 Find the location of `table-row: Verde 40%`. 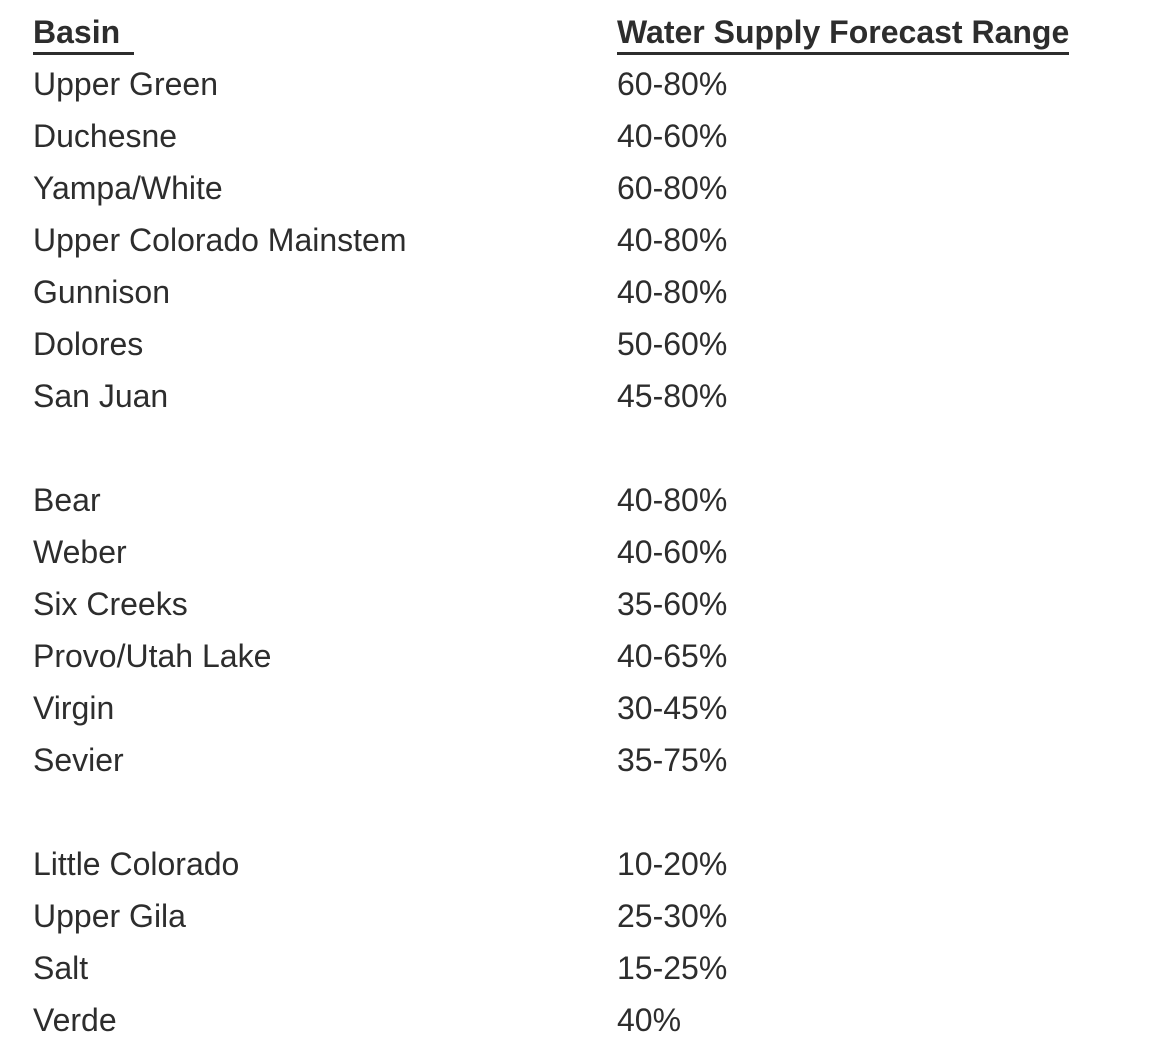

table-row: Verde 40% is located at coordinates (593, 1020).